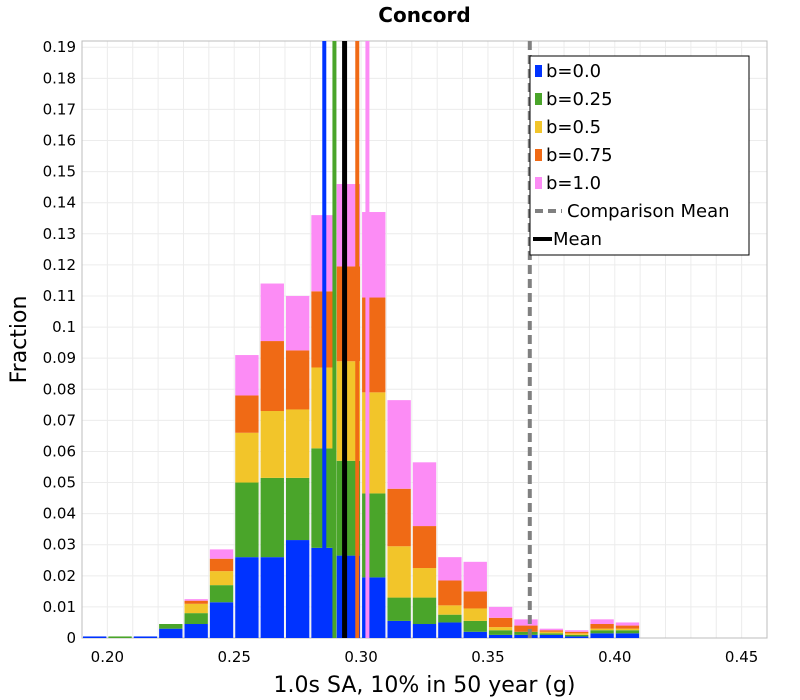  What do you see at coordinates (59, 514) in the screenshot?
I see `y-tick-label: 0.04` at bounding box center [59, 514].